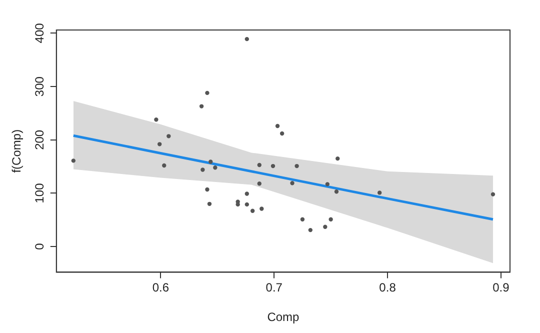  What do you see at coordinates (39, 140) in the screenshot?
I see `y-tick-label: 200` at bounding box center [39, 140].